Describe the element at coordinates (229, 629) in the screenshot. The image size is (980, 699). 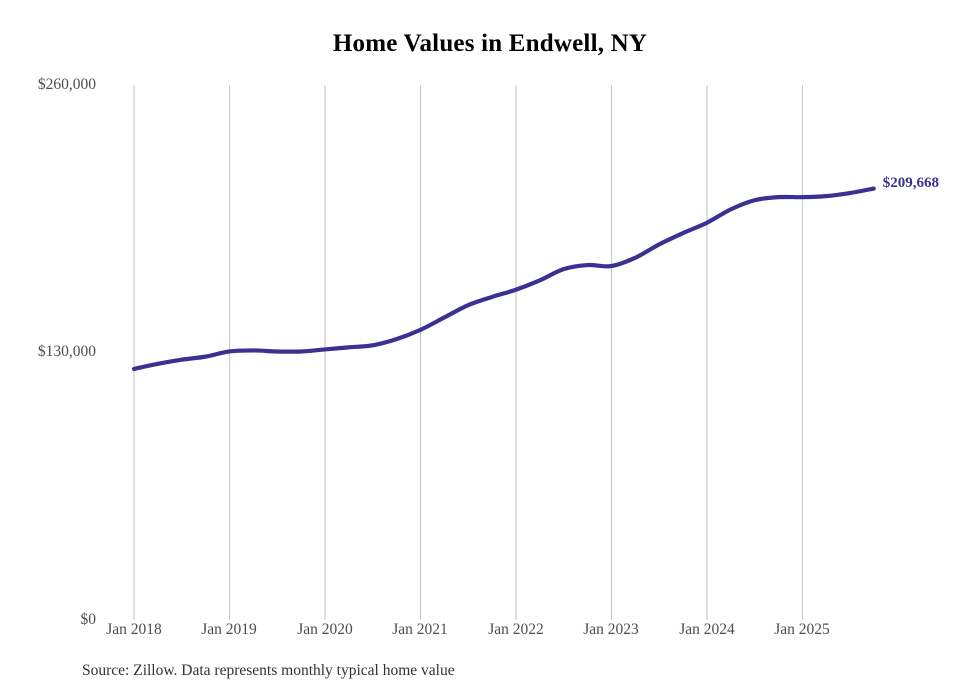
I see `xtick-label-jan-2019: Jan 2019` at that location.